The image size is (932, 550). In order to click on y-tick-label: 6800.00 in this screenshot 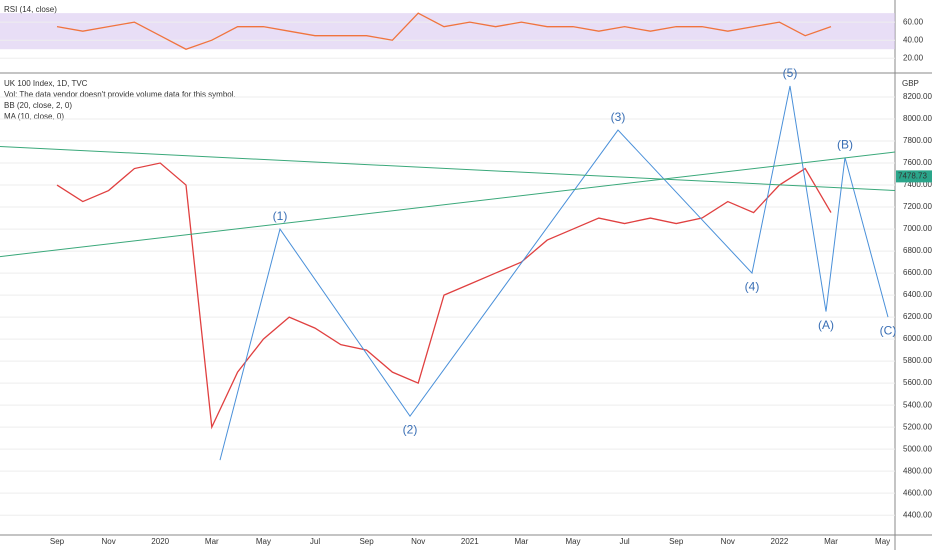, I will do `click(917, 250)`.